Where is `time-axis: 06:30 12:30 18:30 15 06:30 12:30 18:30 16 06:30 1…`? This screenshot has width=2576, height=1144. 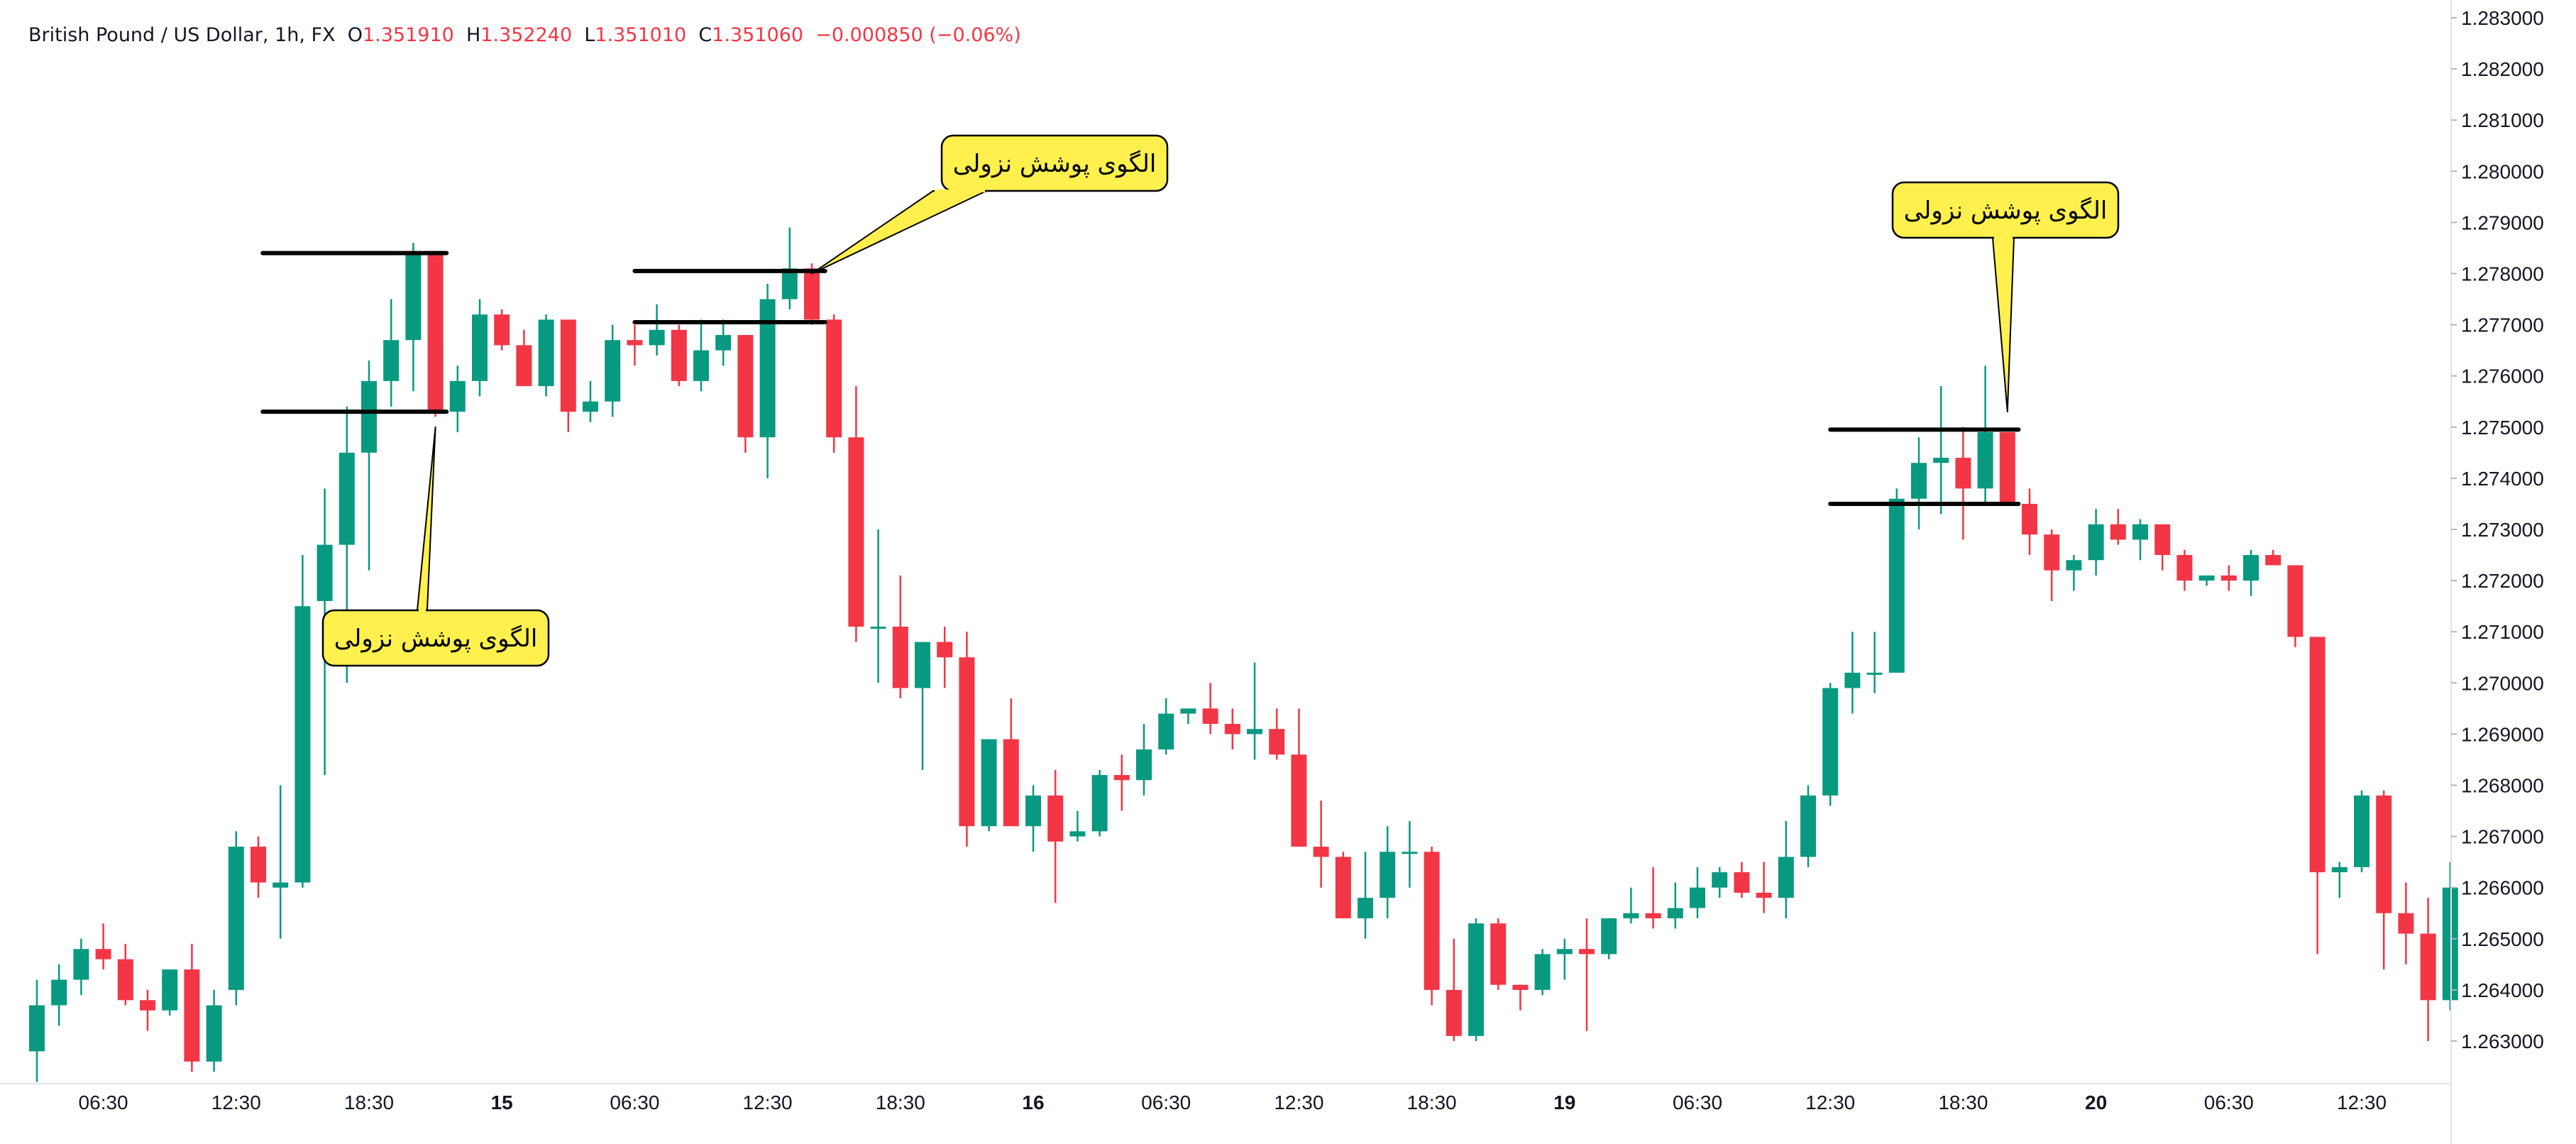
time-axis: 06:30 12:30 18:30 15 06:30 12:30 18:30 16 06:30 1… is located at coordinates (1233, 1102).